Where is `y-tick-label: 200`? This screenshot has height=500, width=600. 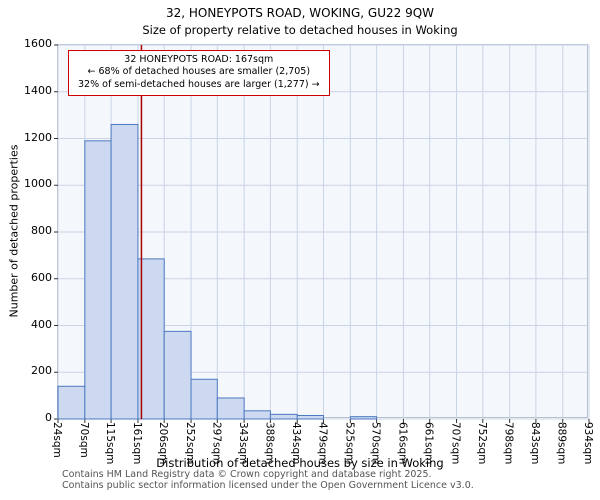
y-tick-label: 200 is located at coordinates (41, 371).